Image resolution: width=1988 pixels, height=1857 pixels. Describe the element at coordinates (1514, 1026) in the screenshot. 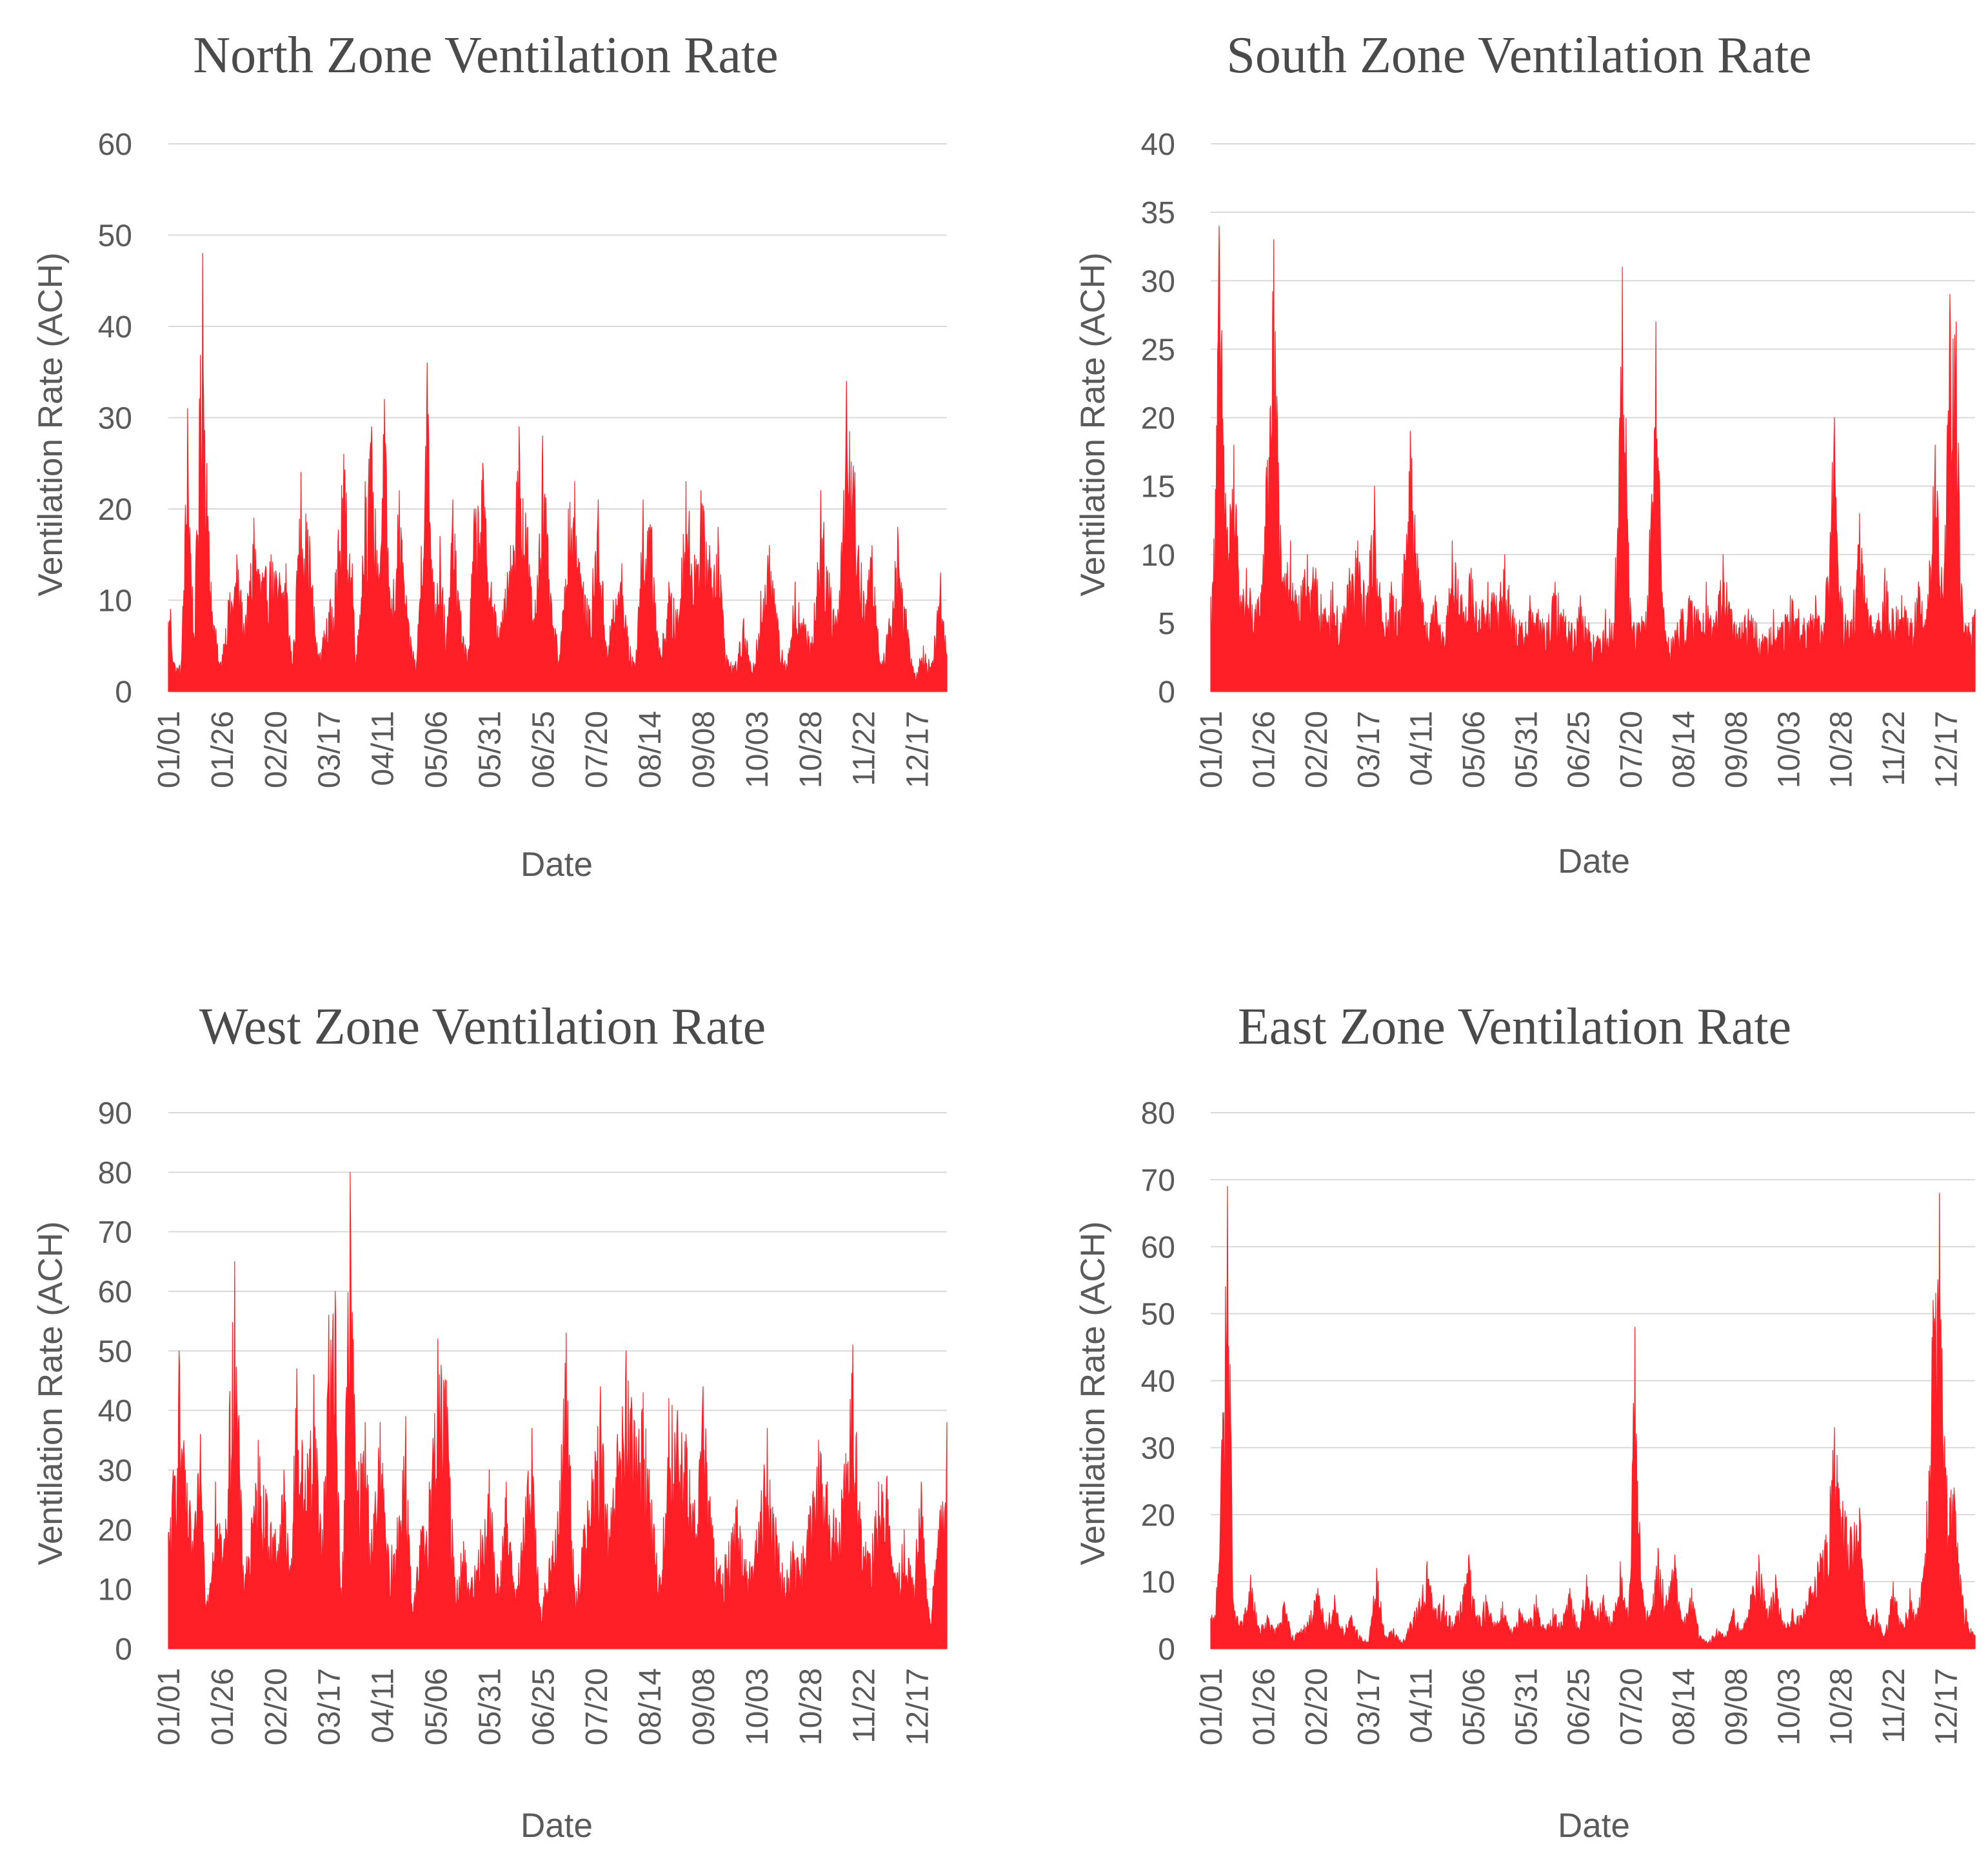

I see `chart-title: East Zone Ventilation Rate` at that location.